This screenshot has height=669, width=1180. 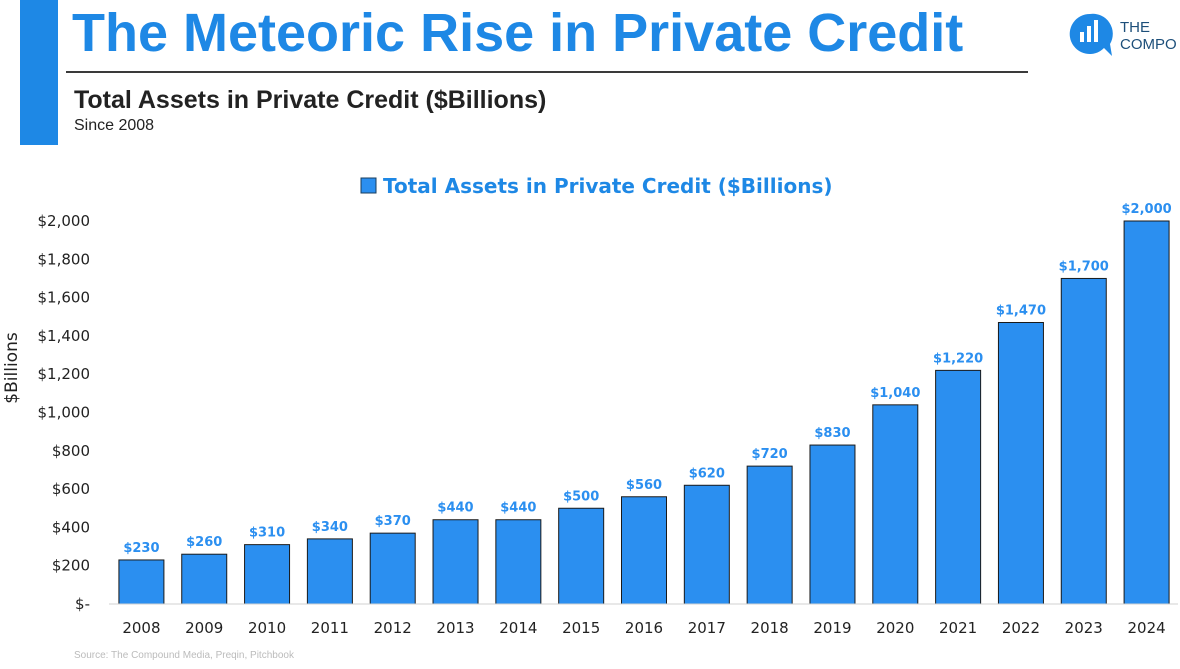 What do you see at coordinates (39, 72) in the screenshot?
I see `accent-bar` at bounding box center [39, 72].